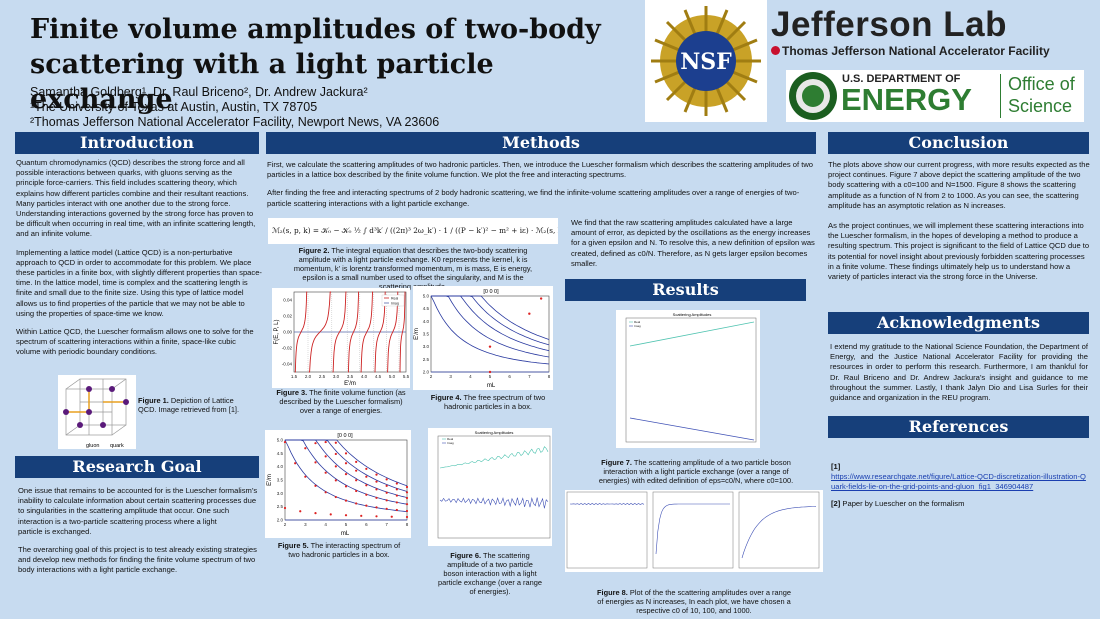  What do you see at coordinates (637, 326) in the screenshot?
I see `fig7-legend-imag: Imag` at bounding box center [637, 326].